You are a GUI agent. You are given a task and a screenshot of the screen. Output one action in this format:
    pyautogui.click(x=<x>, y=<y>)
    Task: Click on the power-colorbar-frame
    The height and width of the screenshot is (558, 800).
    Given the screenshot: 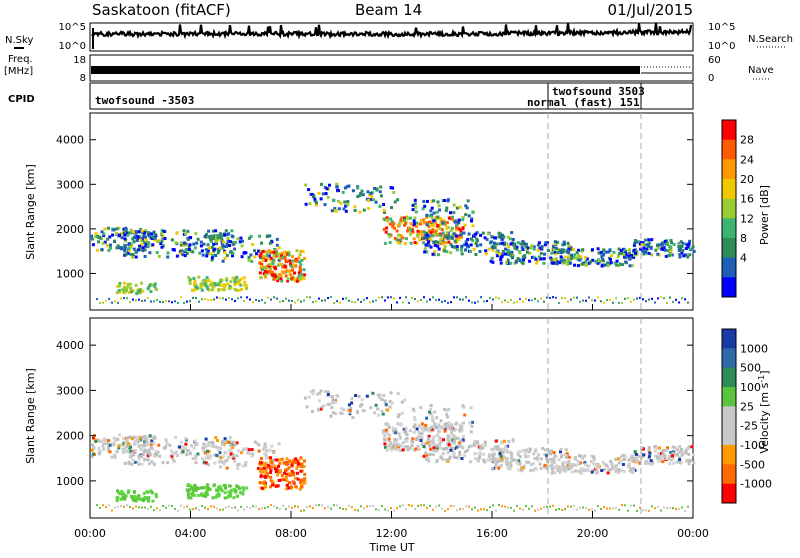 What is the action you would take?
    pyautogui.click(x=729, y=208)
    